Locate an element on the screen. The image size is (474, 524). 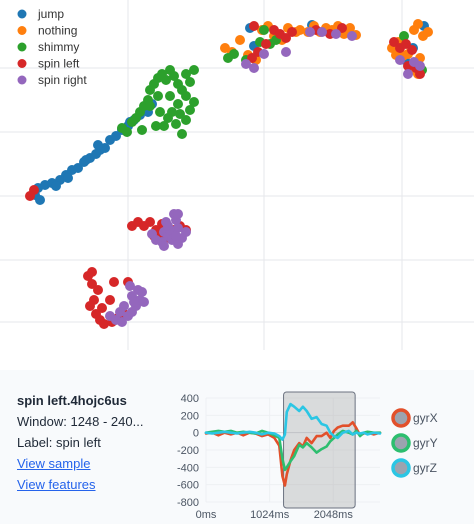
sensor-legend: gyrX gyrY gyrZ is located at coordinates (414, 443).